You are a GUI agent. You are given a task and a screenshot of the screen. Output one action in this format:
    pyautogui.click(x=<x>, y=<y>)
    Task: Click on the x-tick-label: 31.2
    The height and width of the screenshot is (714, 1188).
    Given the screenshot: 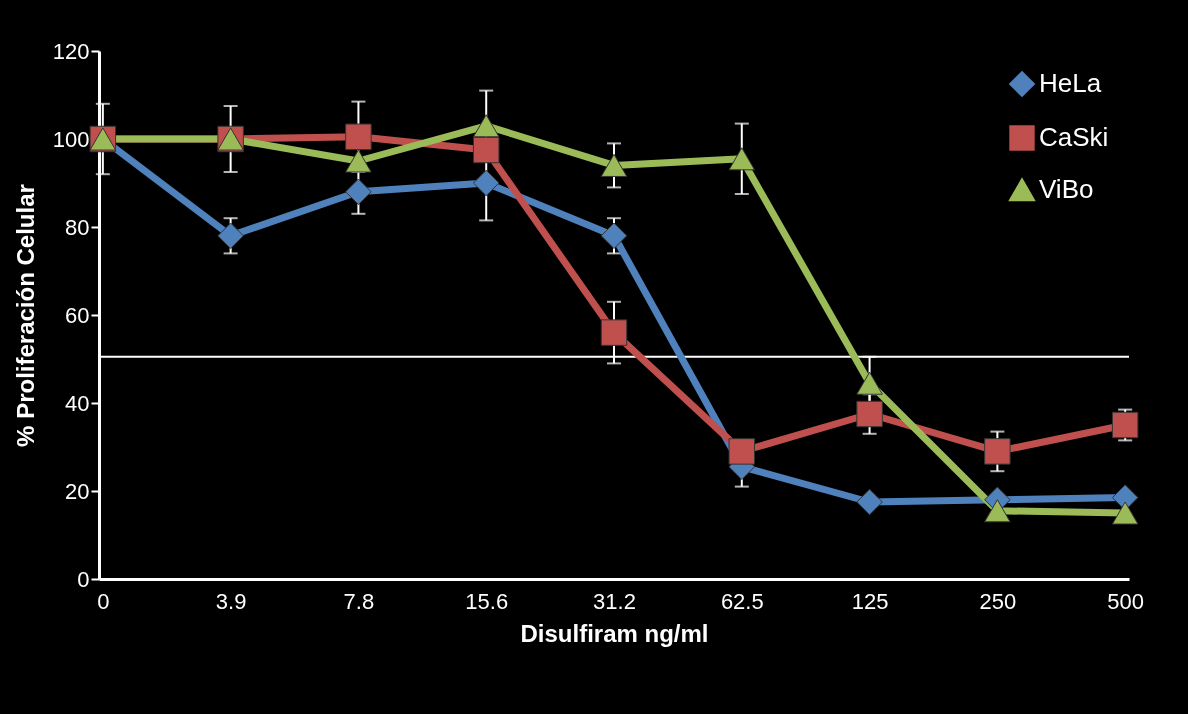 What is the action you would take?
    pyautogui.click(x=614, y=601)
    